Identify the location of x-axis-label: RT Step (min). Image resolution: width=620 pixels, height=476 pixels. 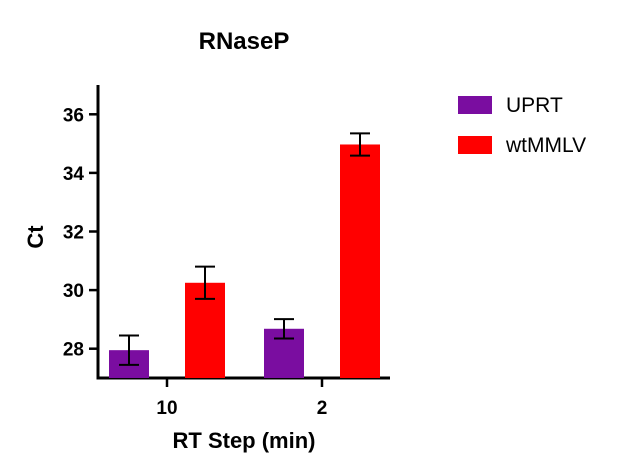
(244, 440).